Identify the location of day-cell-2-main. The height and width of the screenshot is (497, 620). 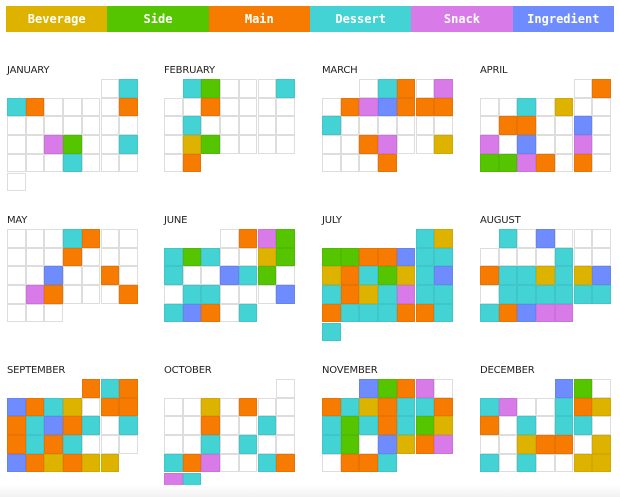
(248, 238).